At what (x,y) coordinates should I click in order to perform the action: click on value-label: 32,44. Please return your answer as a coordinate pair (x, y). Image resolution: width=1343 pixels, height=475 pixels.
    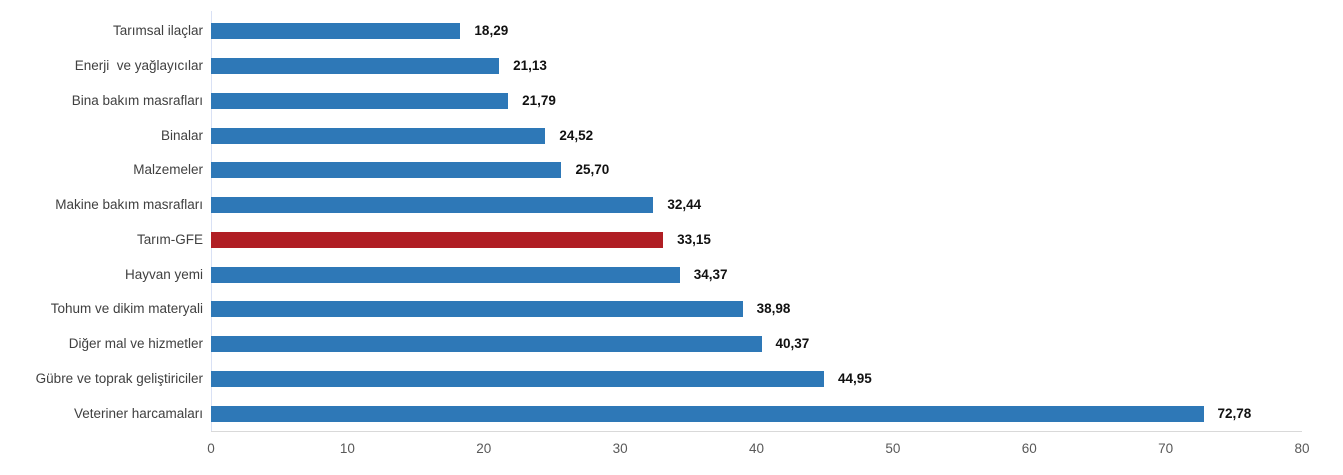
    Looking at the image, I should click on (684, 205).